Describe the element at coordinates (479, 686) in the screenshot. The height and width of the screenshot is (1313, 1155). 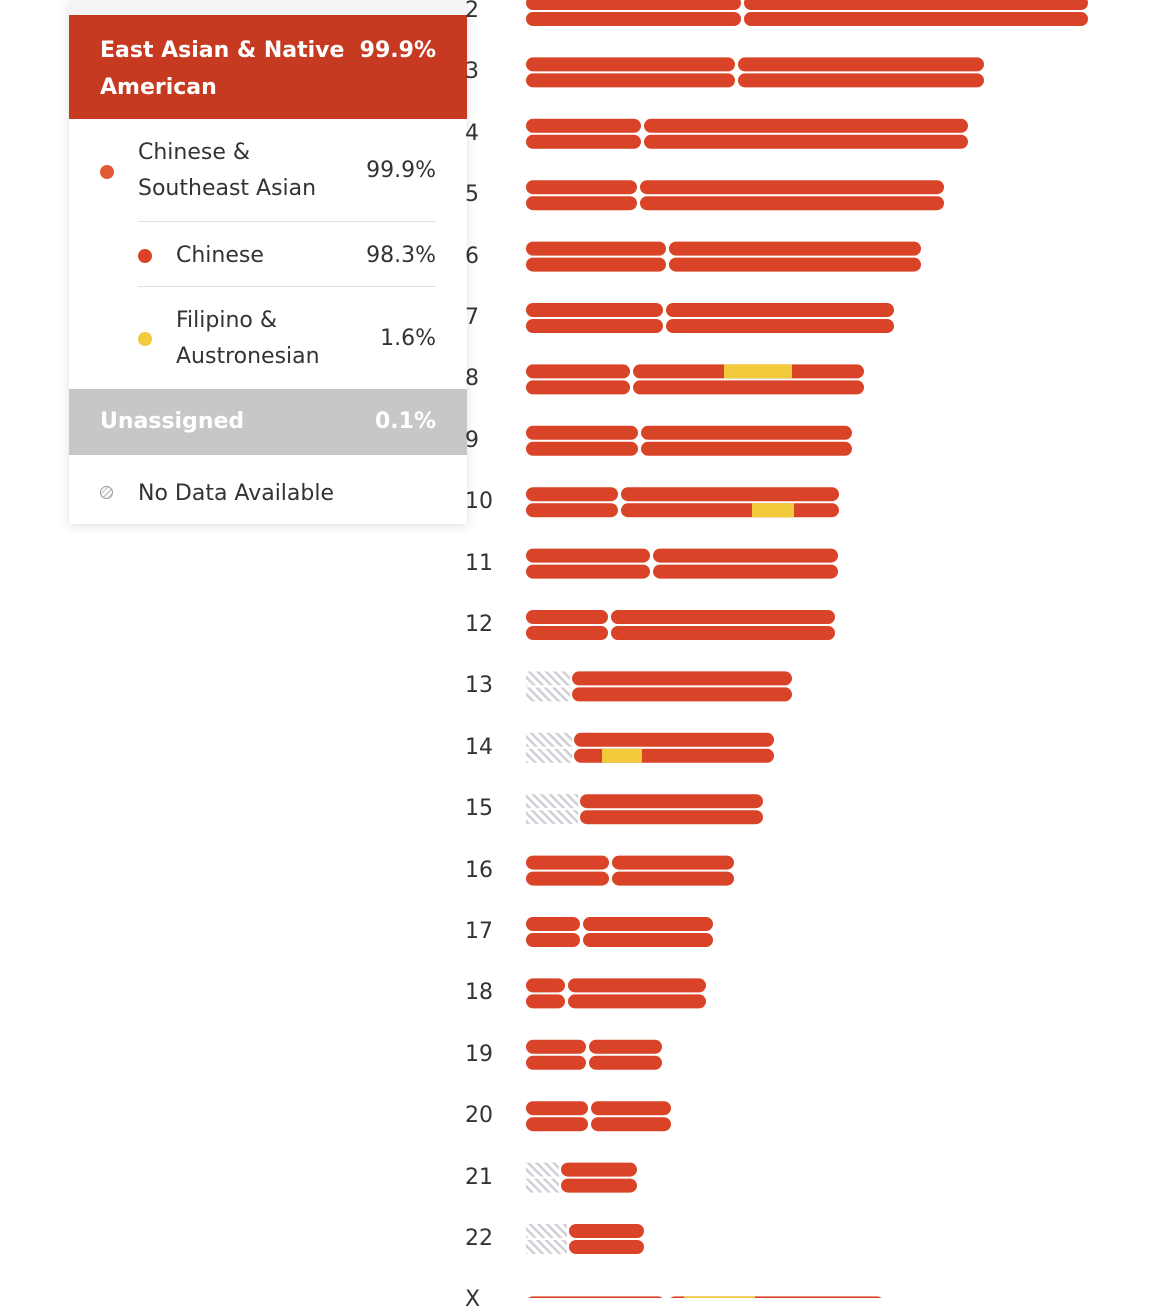
I see `chromosome-label: 13` at that location.